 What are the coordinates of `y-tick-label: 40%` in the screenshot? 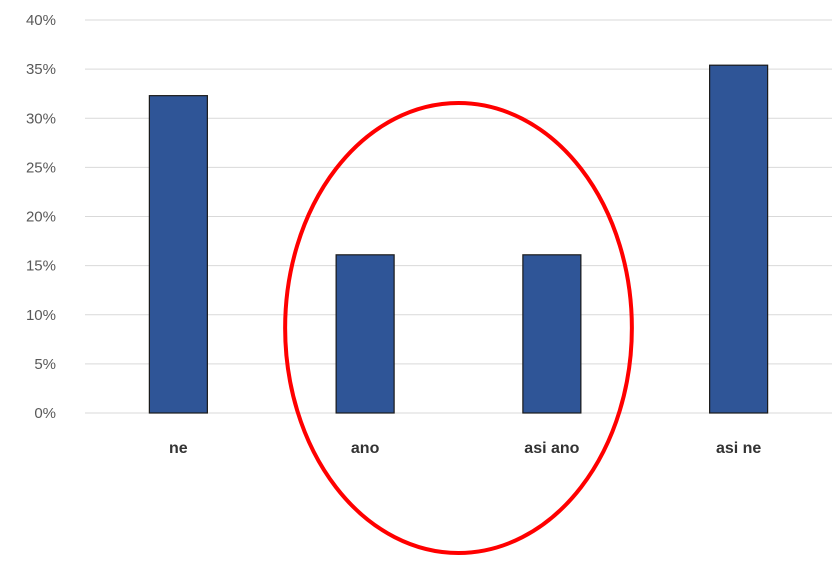 It's located at (41, 20).